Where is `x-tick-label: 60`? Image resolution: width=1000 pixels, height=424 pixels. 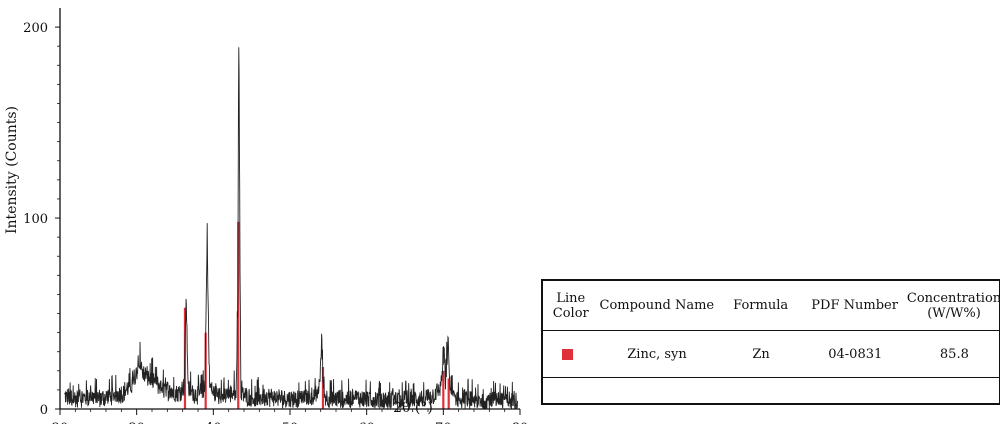
x-tick-label: 60 is located at coordinates (366, 422).